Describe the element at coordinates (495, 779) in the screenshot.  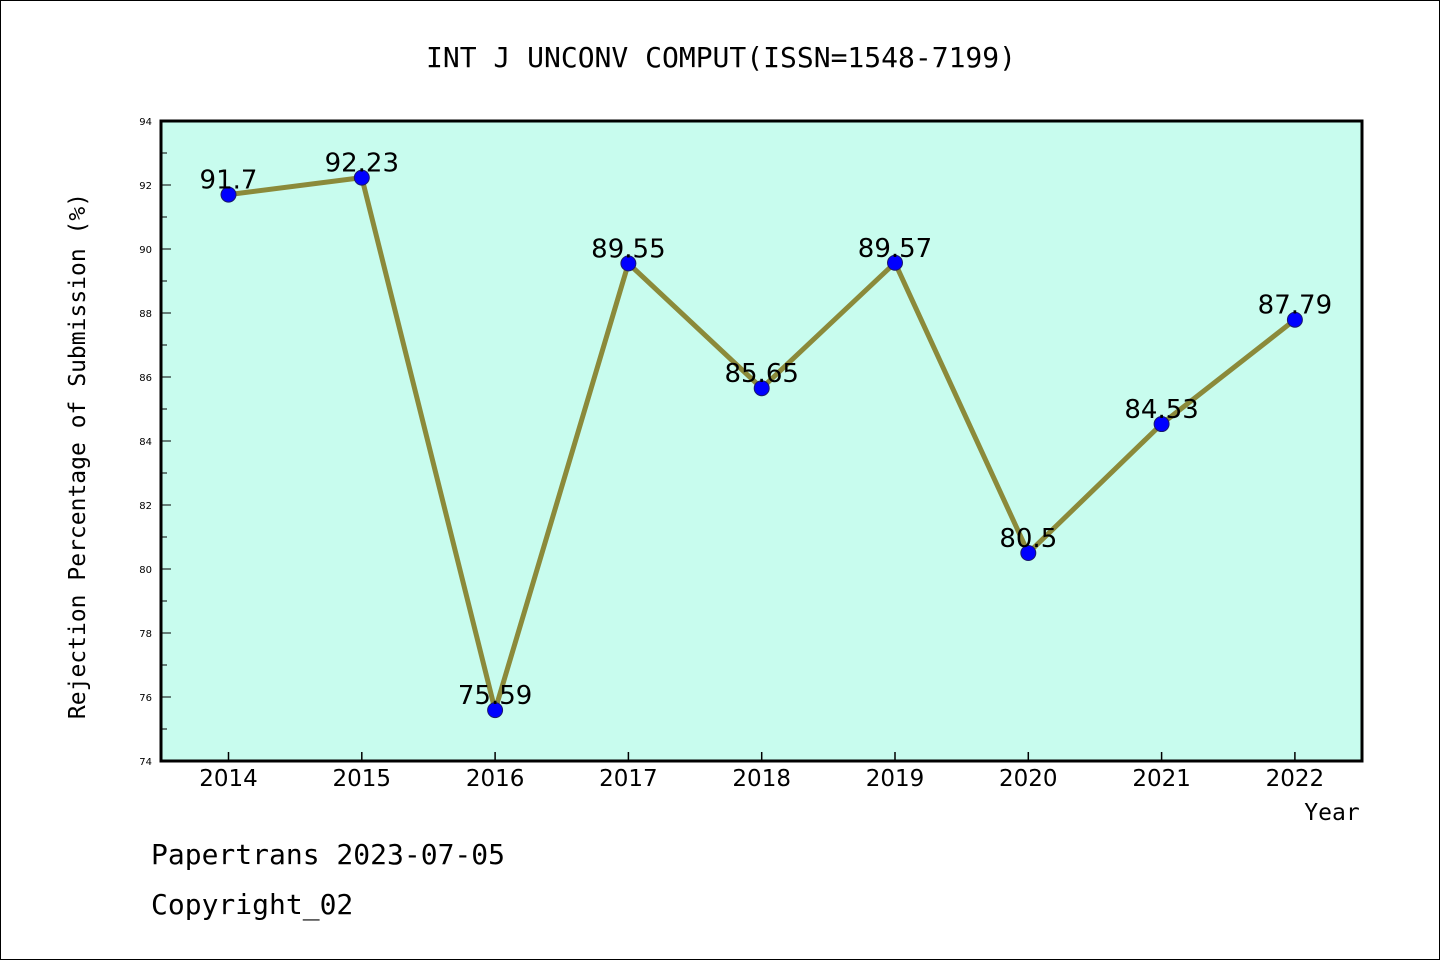
I see `x-tick-label: 2016` at that location.